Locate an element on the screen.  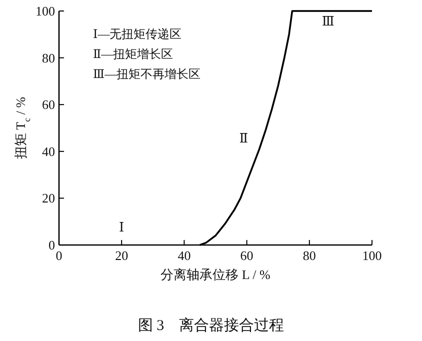
x-tick-label: 40 is located at coordinates (184, 255).